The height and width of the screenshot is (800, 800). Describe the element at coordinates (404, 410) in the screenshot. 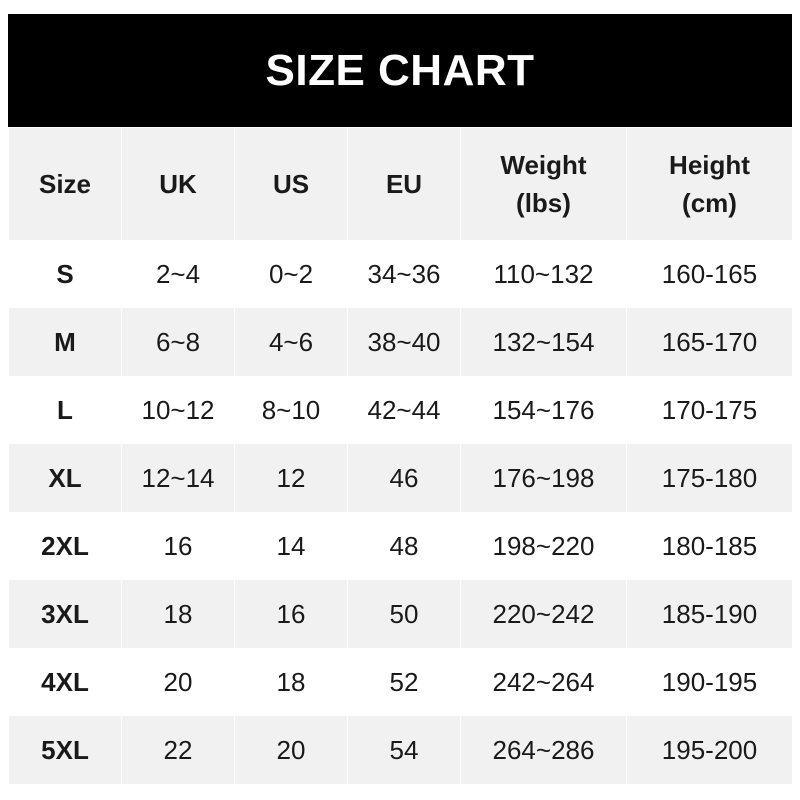

I see `cell-eu: 42~44` at that location.